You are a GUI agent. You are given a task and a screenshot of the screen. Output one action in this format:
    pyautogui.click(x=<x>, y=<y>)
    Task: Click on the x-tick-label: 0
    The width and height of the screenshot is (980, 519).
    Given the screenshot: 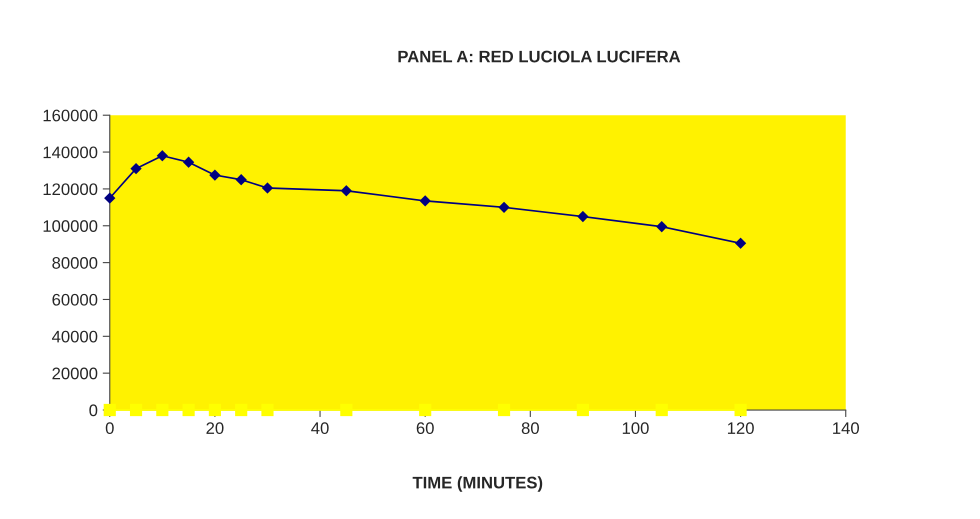 What is the action you would take?
    pyautogui.click(x=110, y=428)
    